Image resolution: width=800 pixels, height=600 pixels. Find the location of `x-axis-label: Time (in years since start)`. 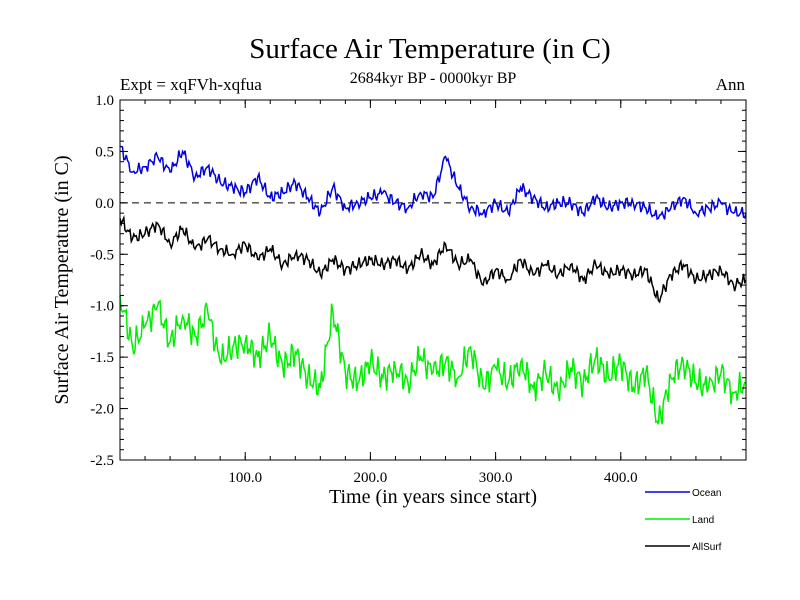

x-axis-label: Time (in years since start) is located at coordinates (433, 497).